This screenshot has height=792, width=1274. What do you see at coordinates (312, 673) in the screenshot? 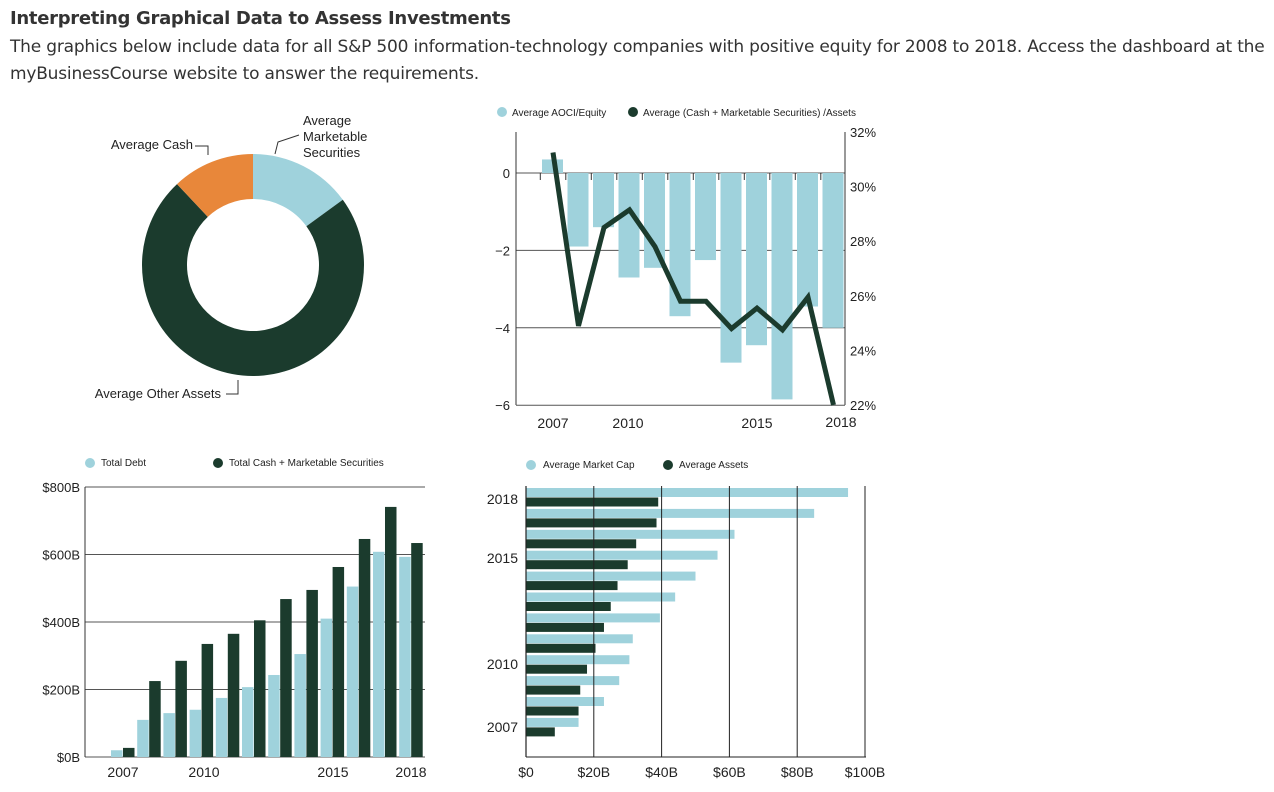
I see `cash-bar-2014` at bounding box center [312, 673].